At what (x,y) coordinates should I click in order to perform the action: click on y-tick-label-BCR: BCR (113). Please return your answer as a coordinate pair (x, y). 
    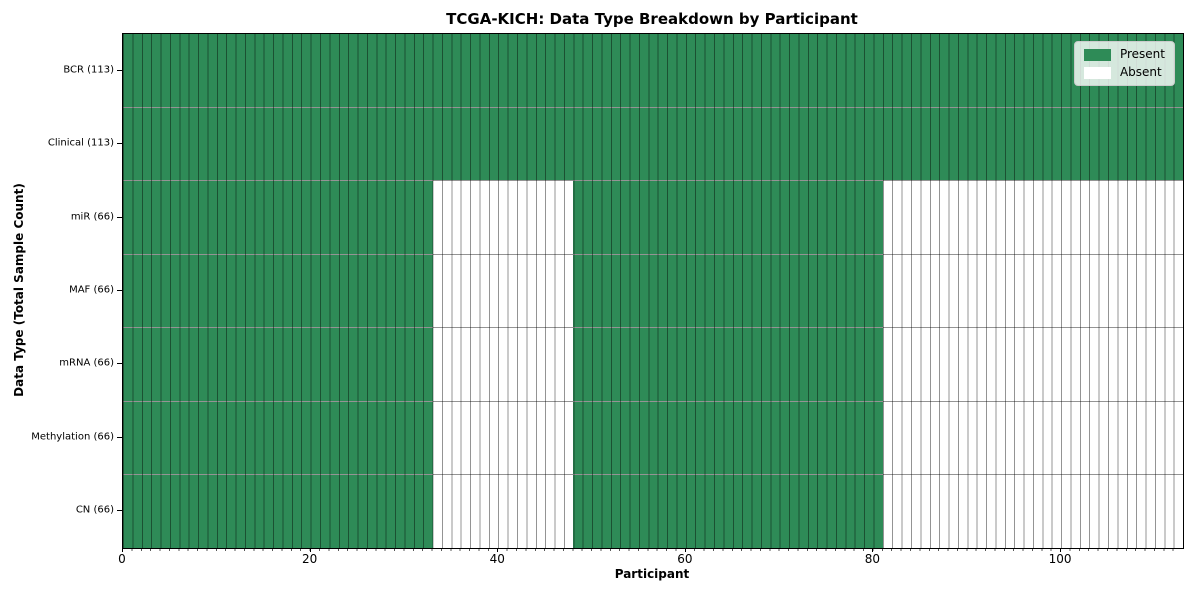
    Looking at the image, I should click on (88, 70).